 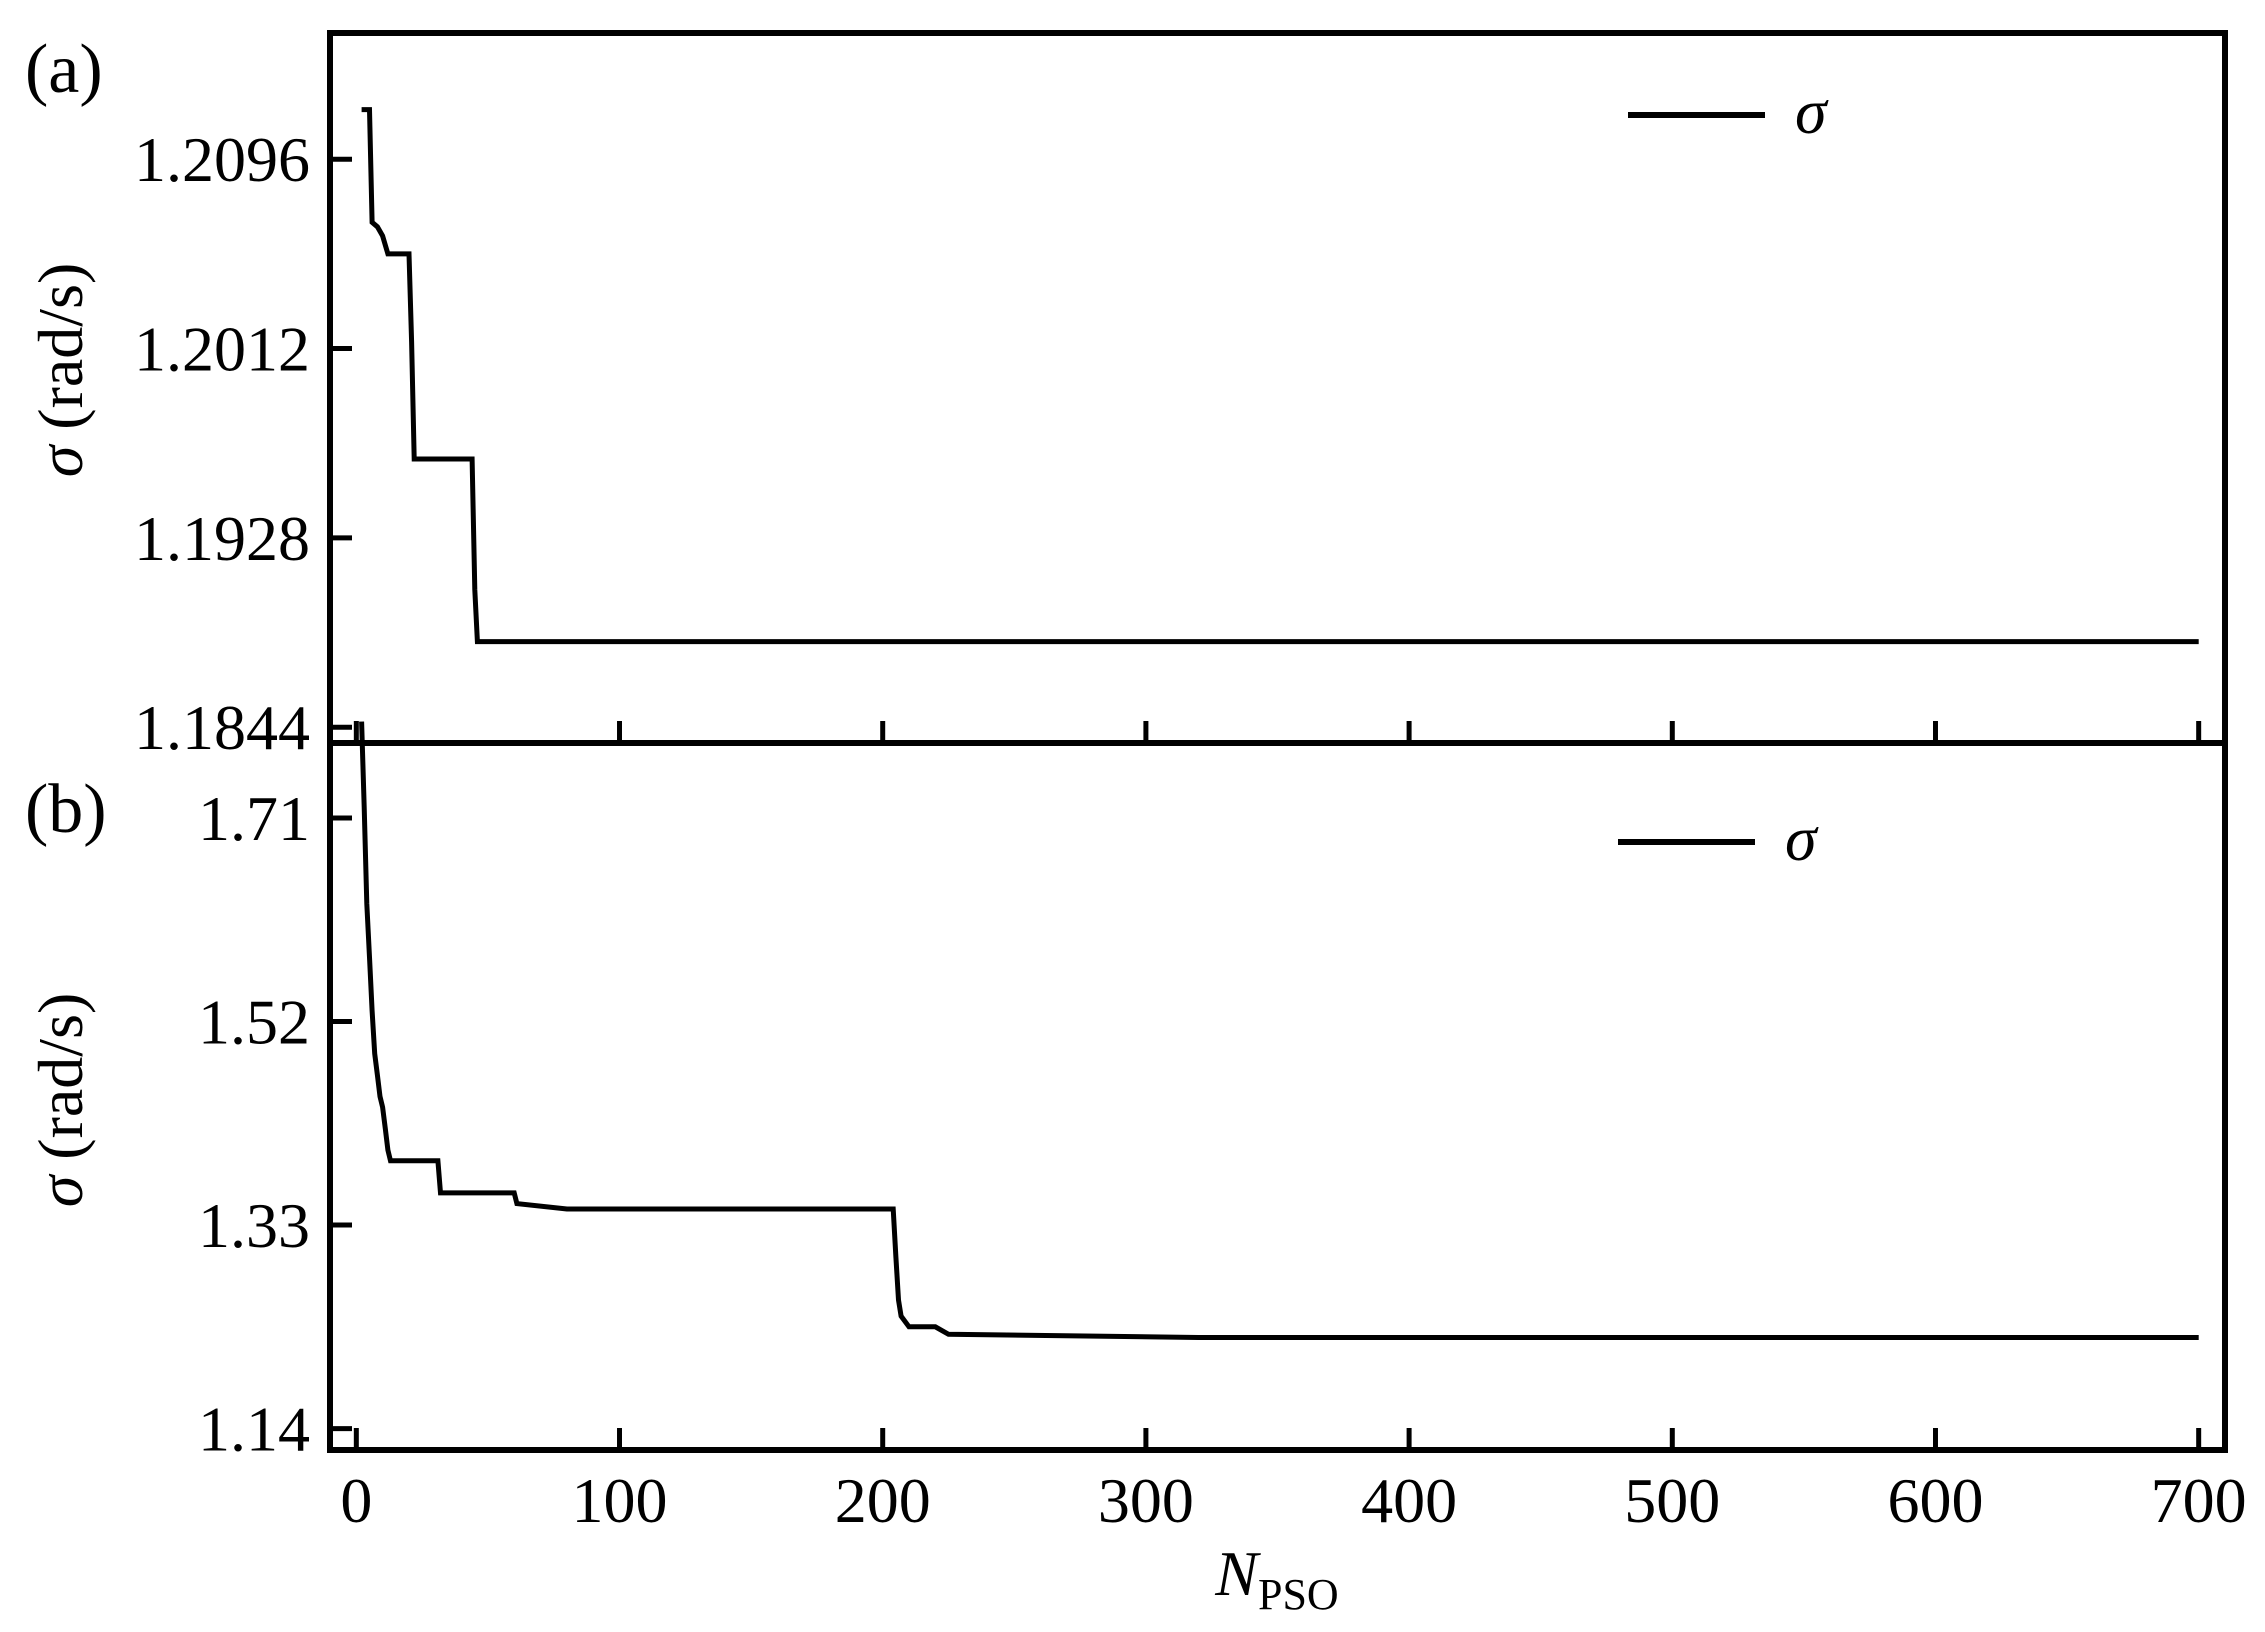 What do you see at coordinates (222, 727) in the screenshot?
I see `panel-a-y-tick-label: 1.1844` at bounding box center [222, 727].